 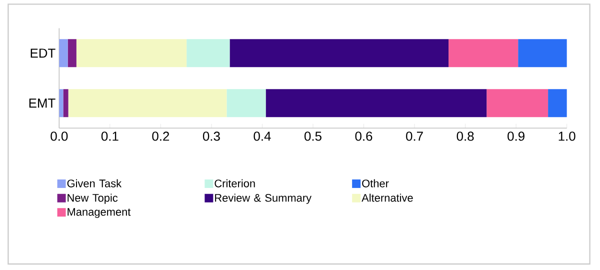 What do you see at coordinates (42, 103) in the screenshot?
I see `y-tick-label: EMT` at bounding box center [42, 103].